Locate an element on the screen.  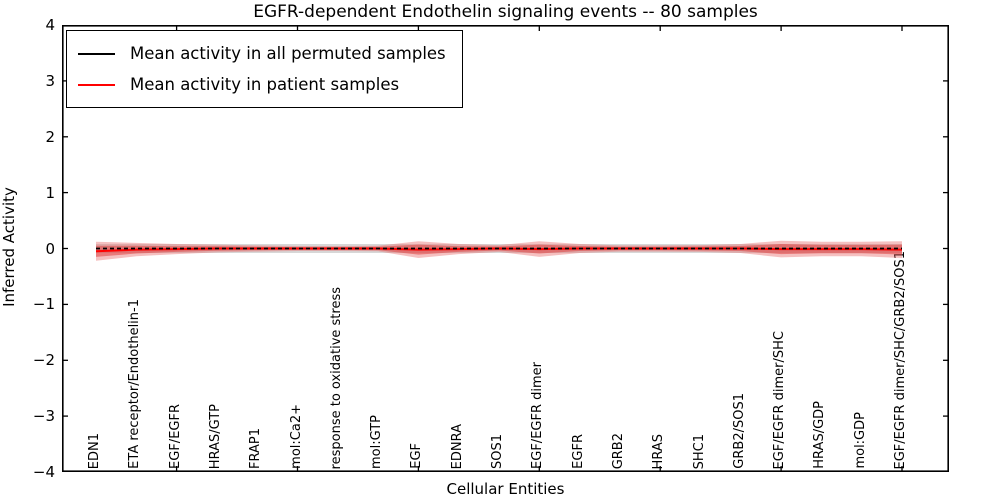
y-tick-label: −2 is located at coordinates (43, 360).